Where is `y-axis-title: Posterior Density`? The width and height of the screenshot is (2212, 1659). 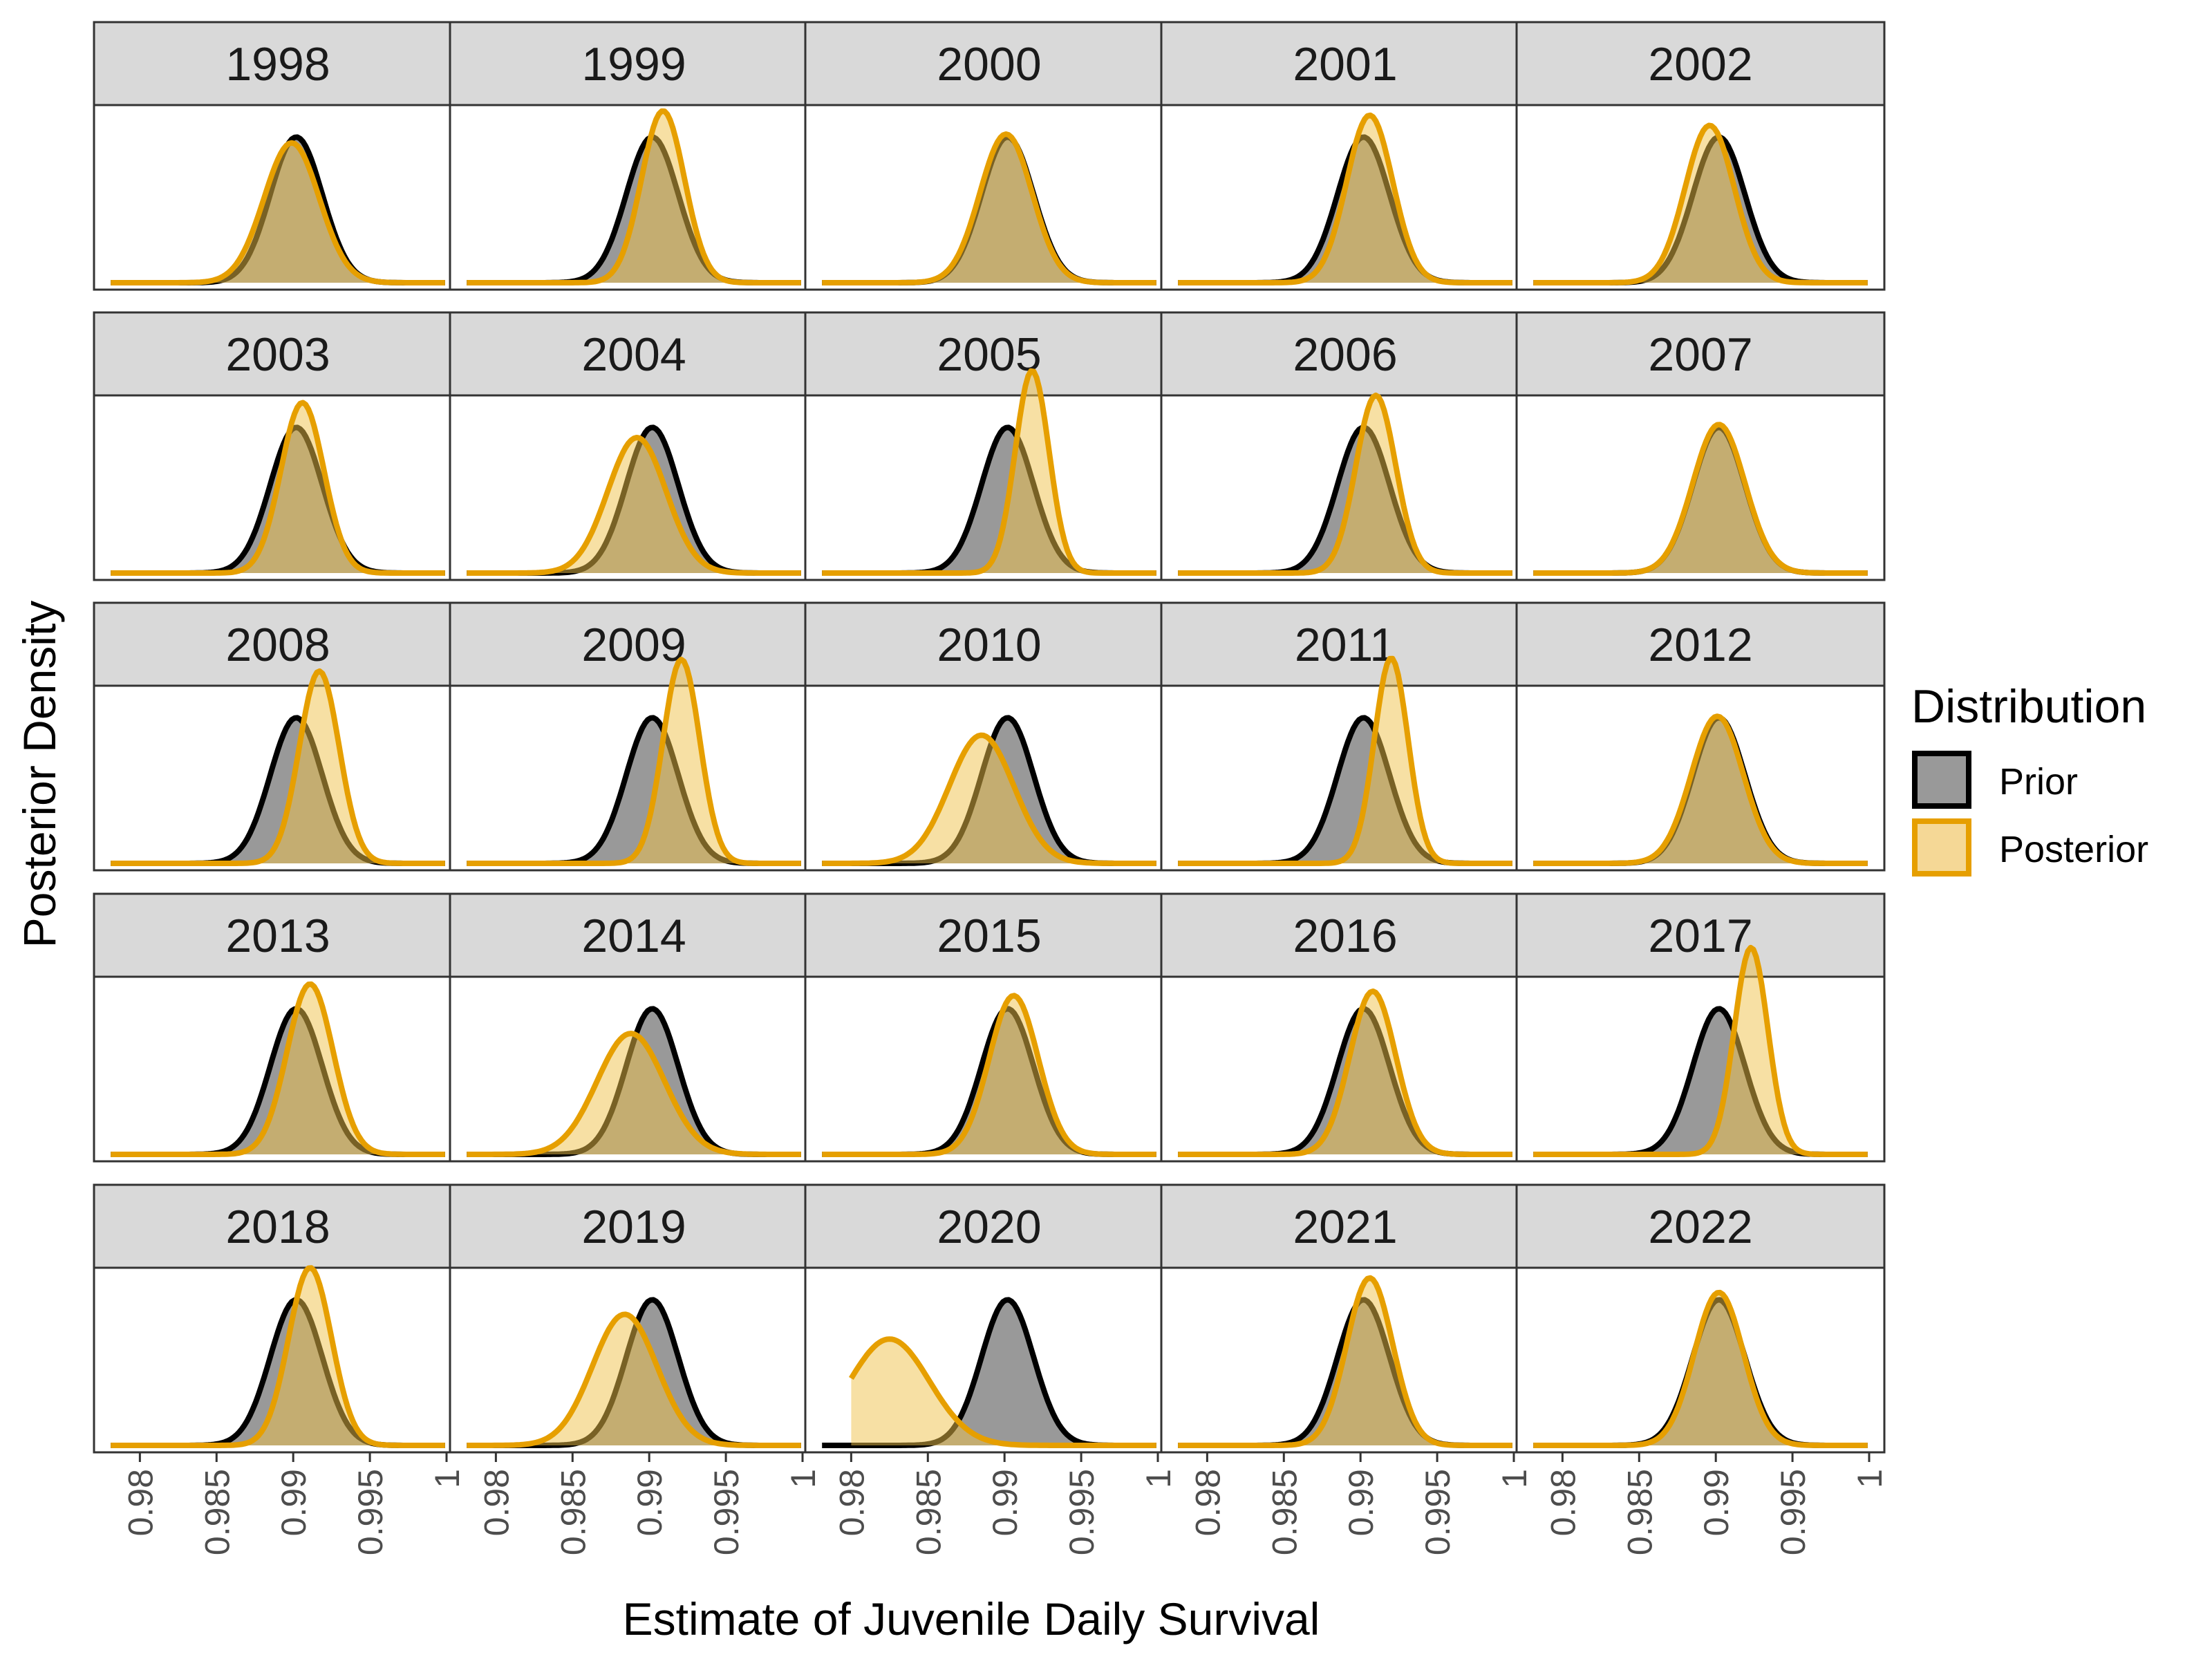
y-axis-title: Posterior Density is located at coordinates (40, 774).